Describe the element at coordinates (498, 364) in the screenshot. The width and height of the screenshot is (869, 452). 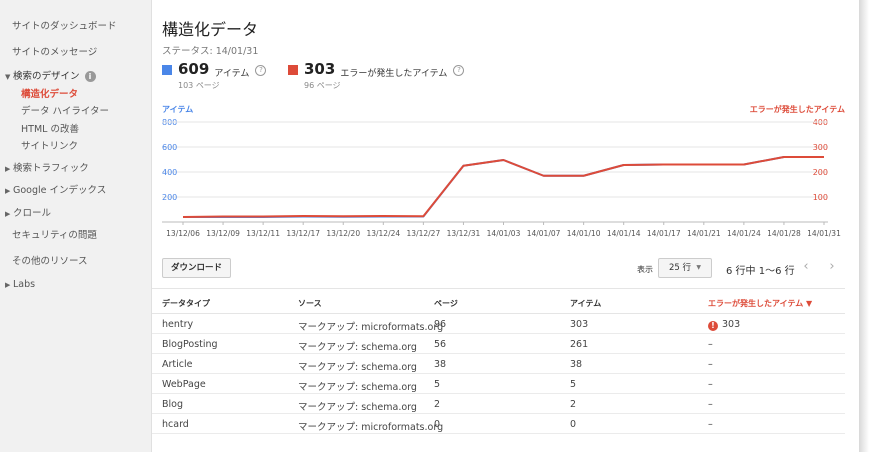
I see `table-row: Article マークアップ: schema.org 38 38 –` at that location.